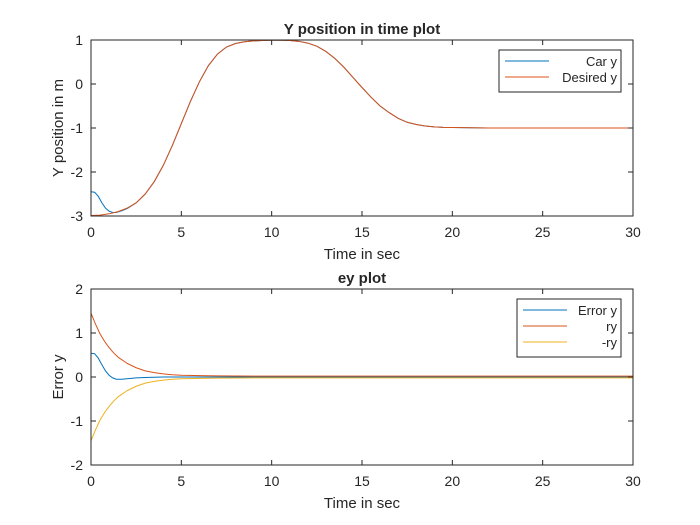 The width and height of the screenshot is (700, 525). Describe the element at coordinates (362, 345) in the screenshot. I see `series-line-ry` at that location.